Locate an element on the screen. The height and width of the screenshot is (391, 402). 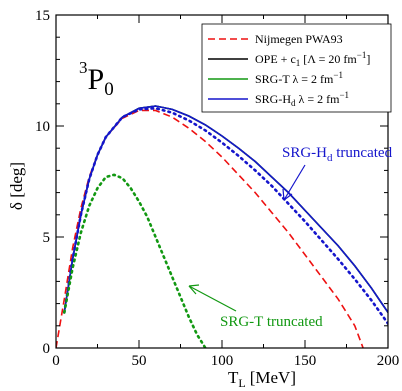
x-axis-label: TL [MeV] is located at coordinates (262, 379).